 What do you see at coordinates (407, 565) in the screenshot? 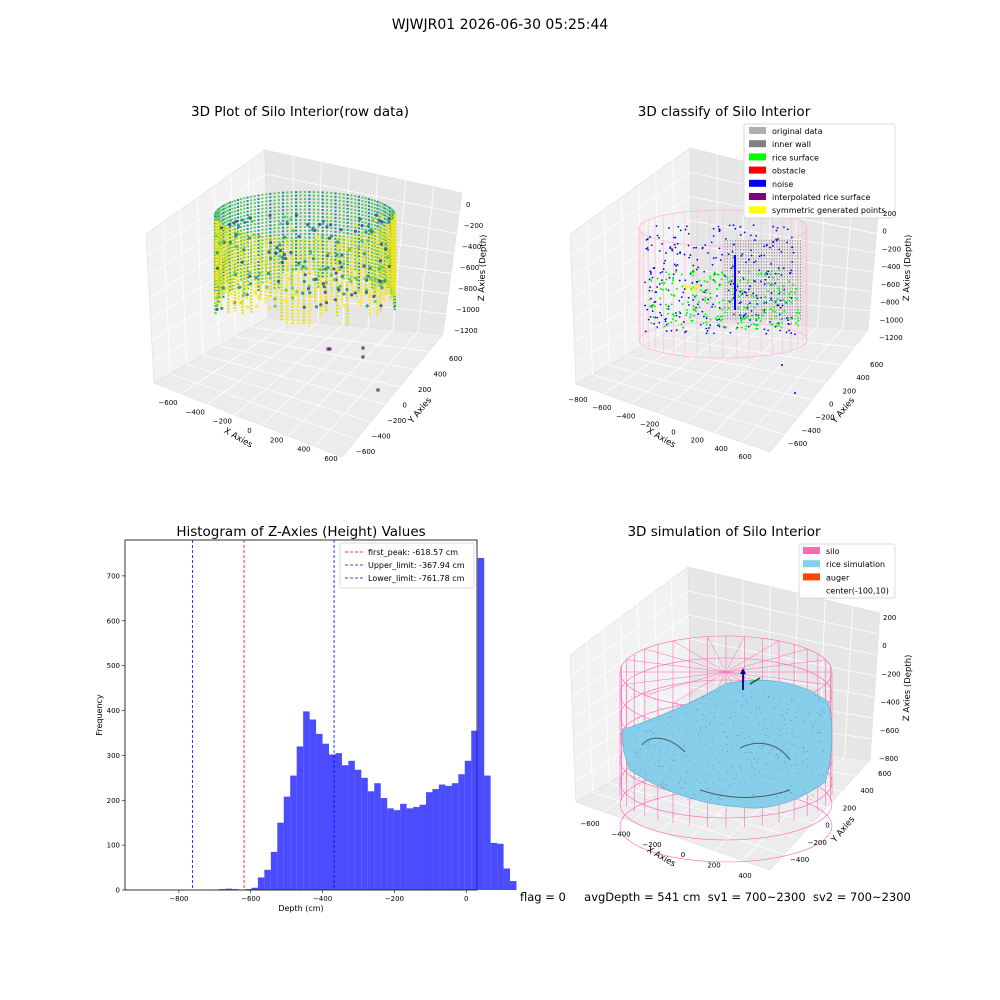
I see `histogram-legend-box` at bounding box center [407, 565].